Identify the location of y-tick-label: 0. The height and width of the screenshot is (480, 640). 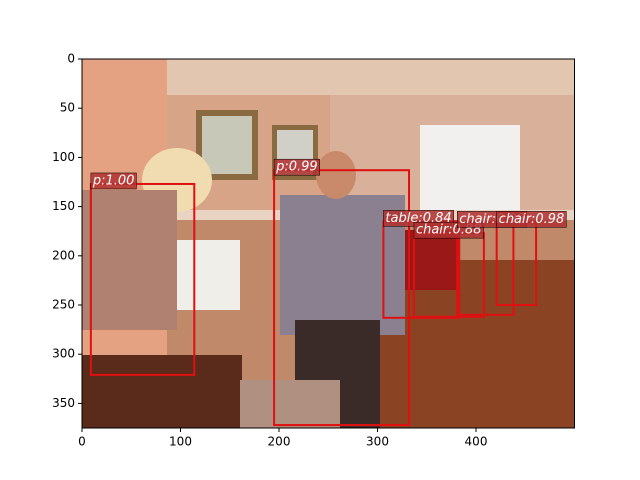
(71, 59).